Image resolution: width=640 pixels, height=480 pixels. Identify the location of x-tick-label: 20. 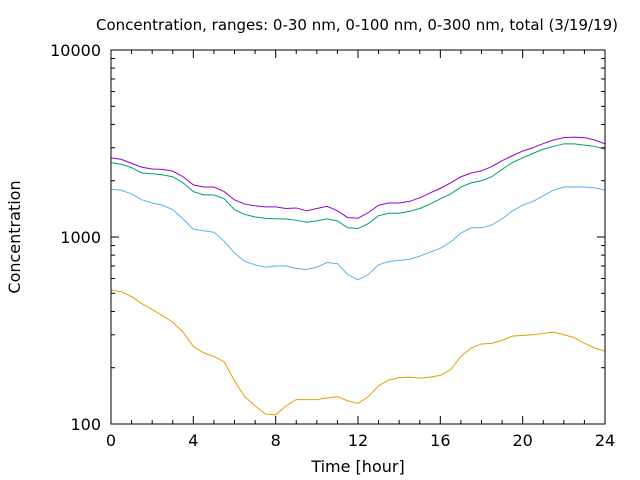
(522, 440).